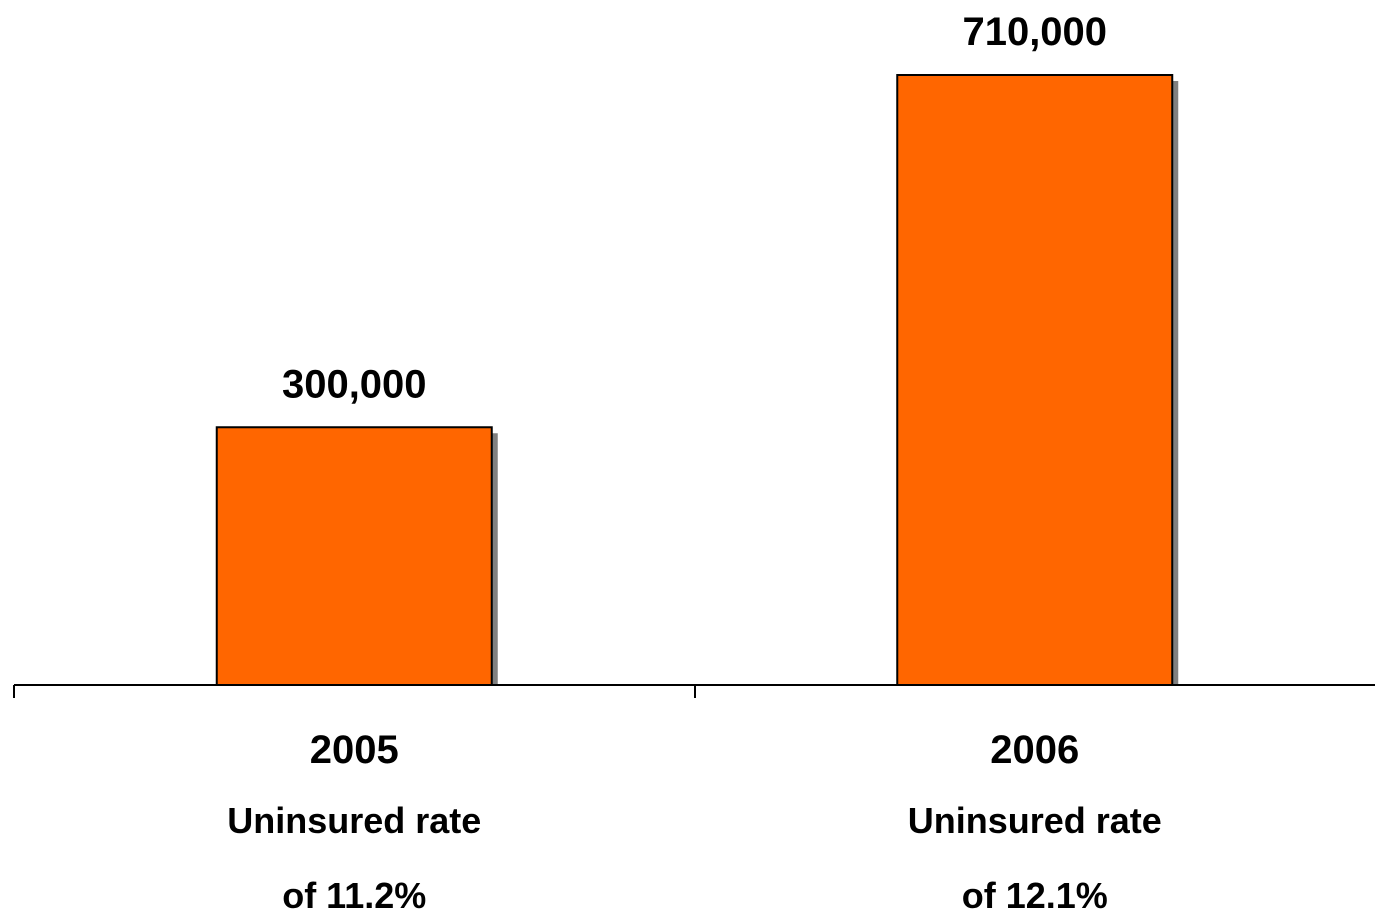 The width and height of the screenshot is (1375, 914). Describe the element at coordinates (1035, 380) in the screenshot. I see `bar-2006` at that location.